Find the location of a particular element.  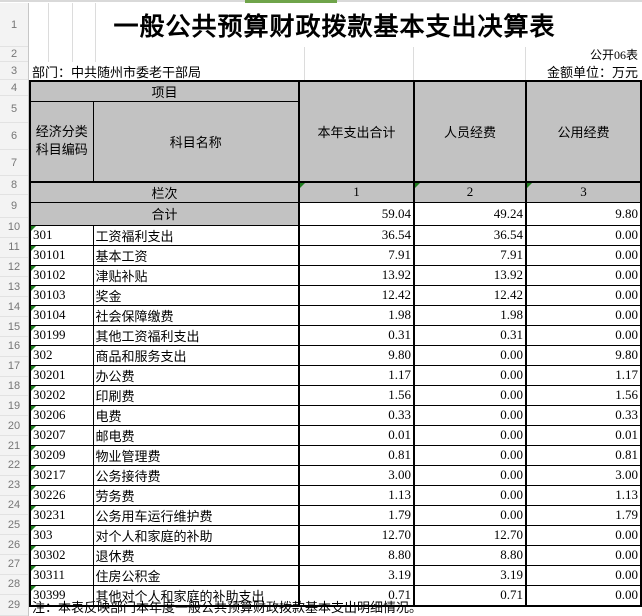

subject-name-cell: 对个人和家庭的补助 is located at coordinates (196, 535).